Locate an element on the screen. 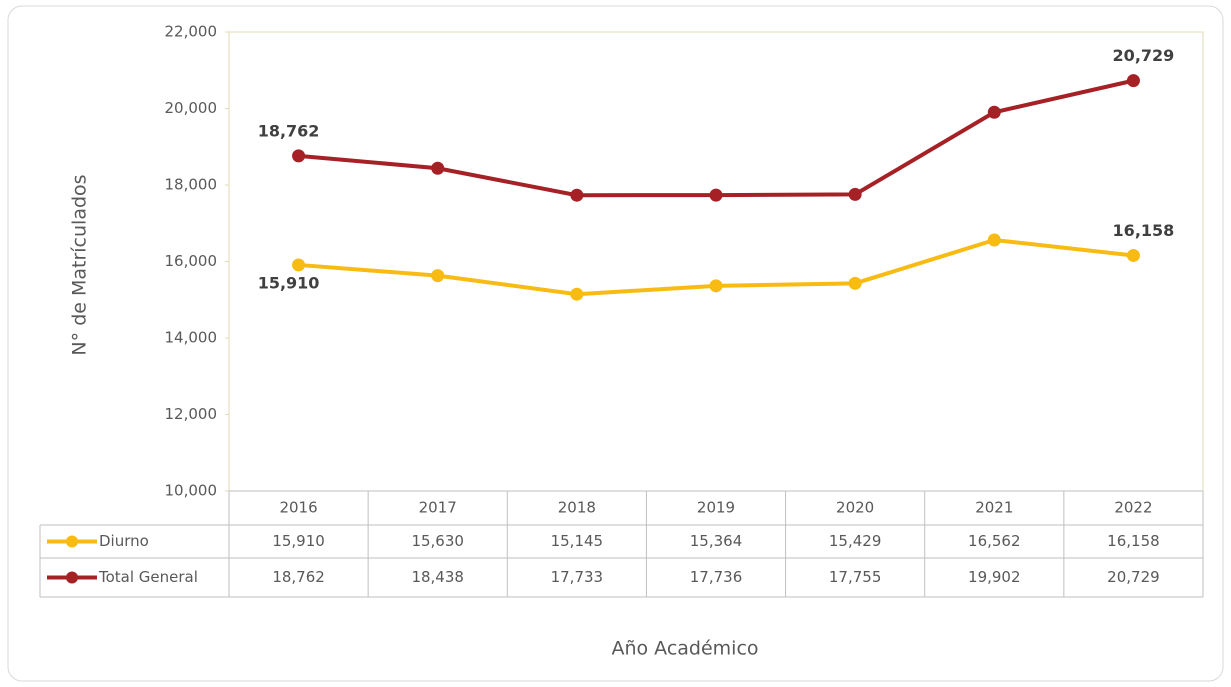 The width and height of the screenshot is (1231, 687). y-tick-label: 20,000 is located at coordinates (191, 108).